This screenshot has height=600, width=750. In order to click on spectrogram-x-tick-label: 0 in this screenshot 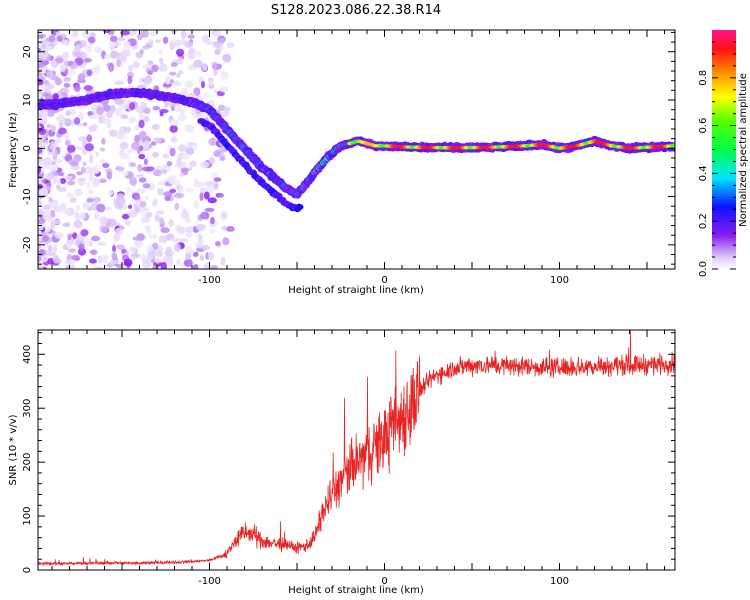, I will do `click(384, 280)`.